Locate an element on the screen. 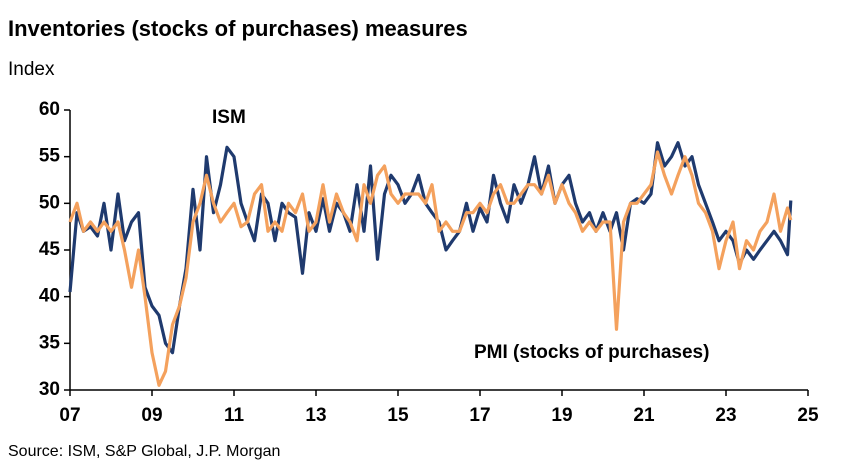 This screenshot has height=472, width=852. series-label: PMI (stocks of purchases) is located at coordinates (591, 352).